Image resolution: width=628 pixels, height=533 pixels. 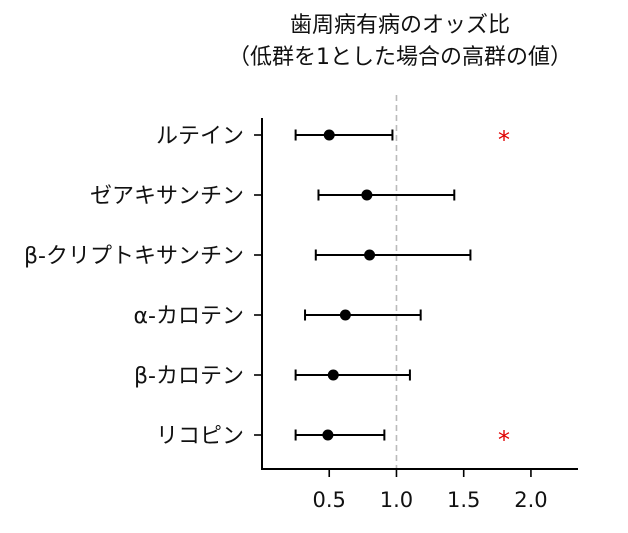 I want to click on row-label: β-クリプトキサンチン, so click(x=134, y=256).